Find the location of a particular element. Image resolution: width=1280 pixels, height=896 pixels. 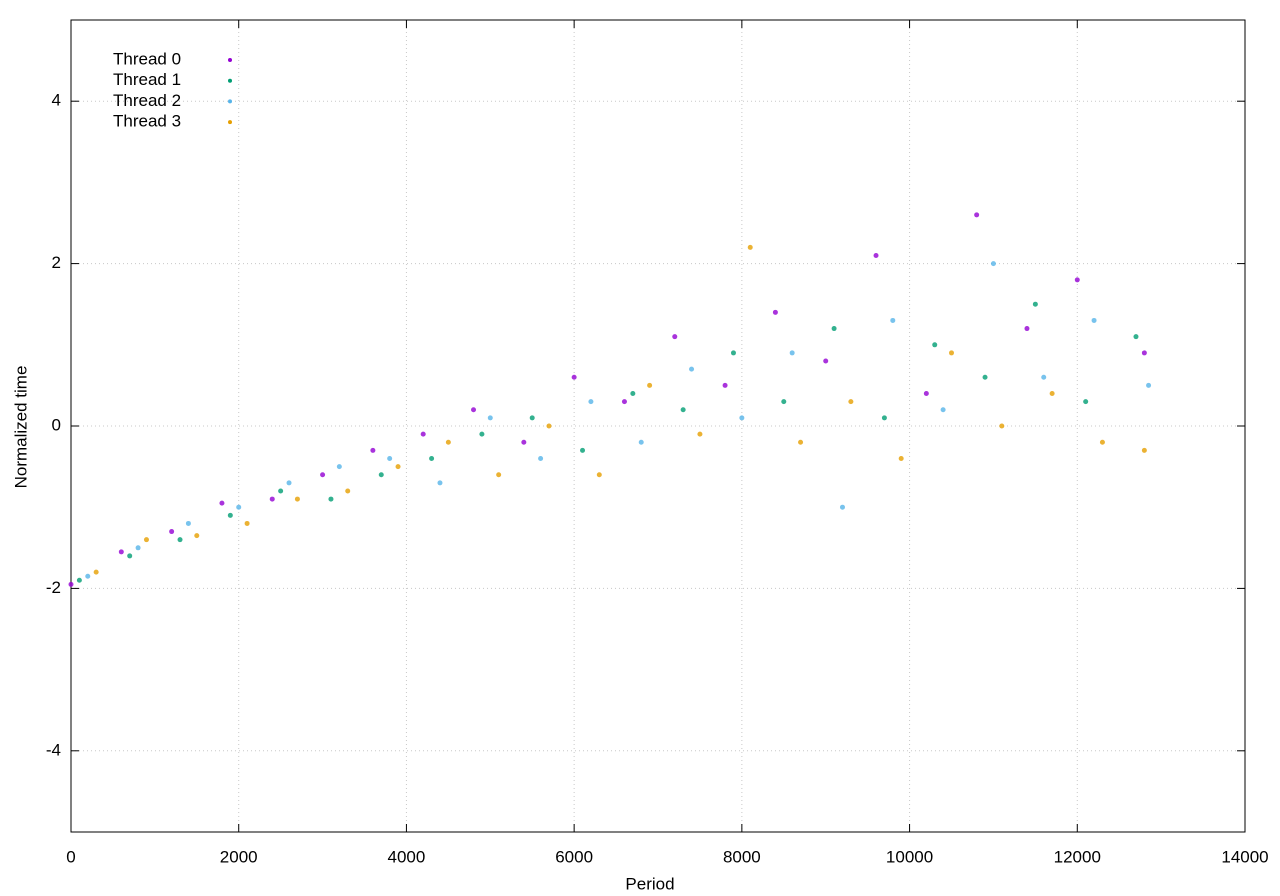

x-tick-label: 2000 is located at coordinates (239, 856).